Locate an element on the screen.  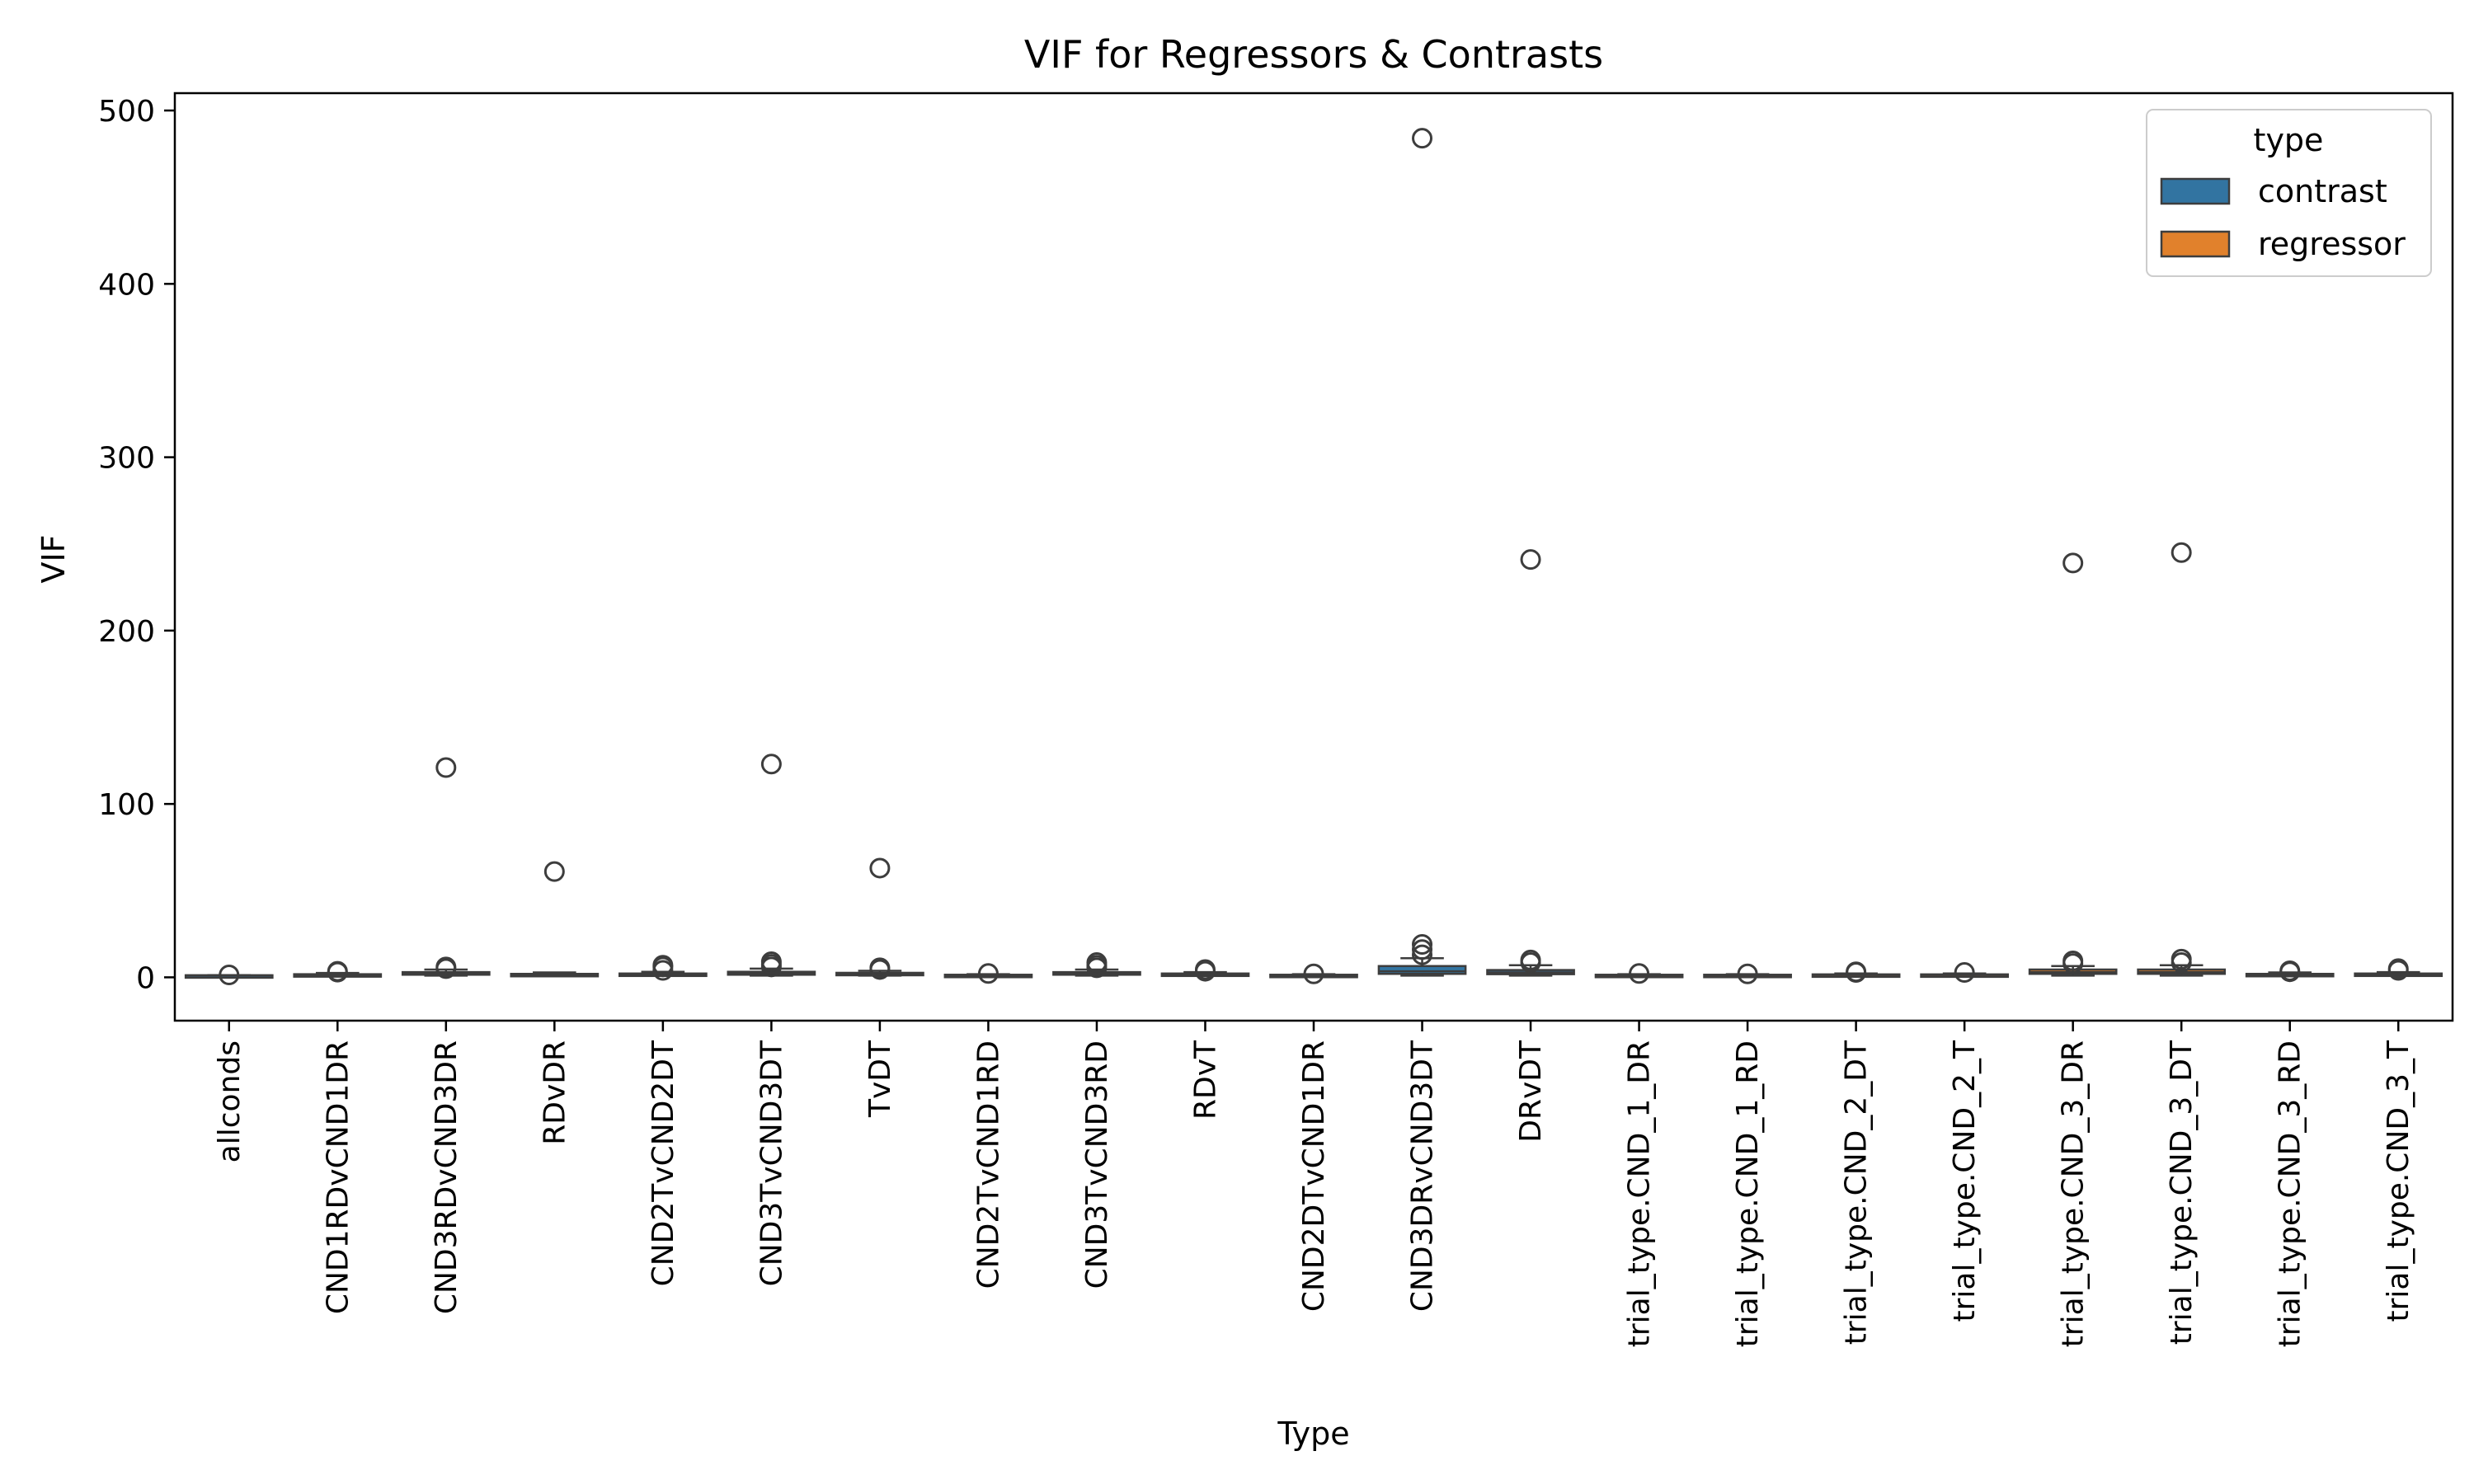
x-tick-label: allconds is located at coordinates (230, 1101).